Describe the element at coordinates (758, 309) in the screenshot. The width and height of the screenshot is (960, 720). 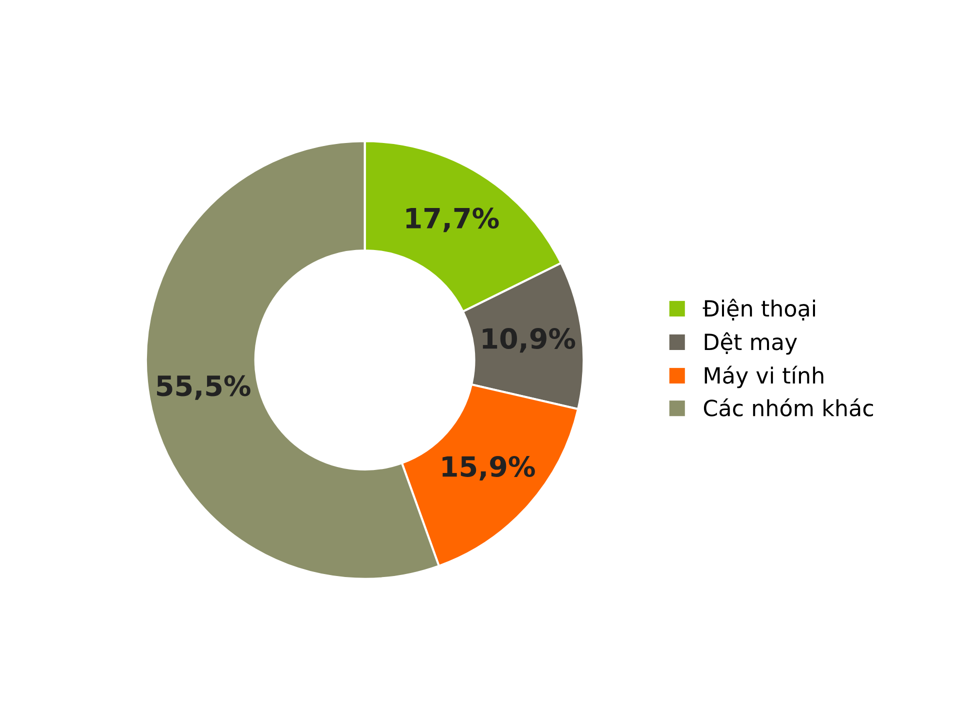
I see `legend-label: Điện thoại` at that location.